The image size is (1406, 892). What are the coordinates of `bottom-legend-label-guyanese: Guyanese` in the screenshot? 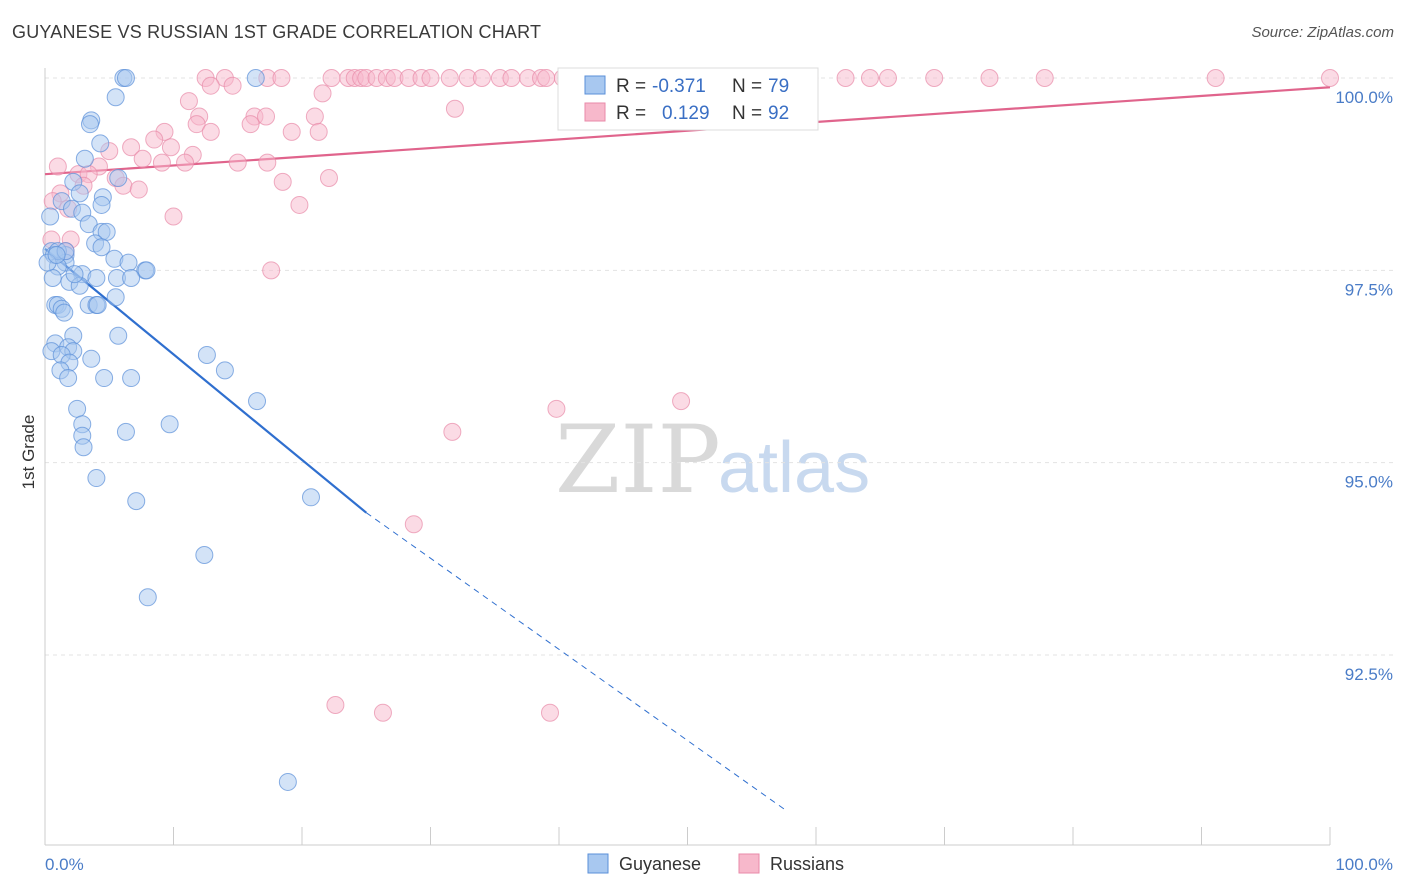 It's located at (660, 864).